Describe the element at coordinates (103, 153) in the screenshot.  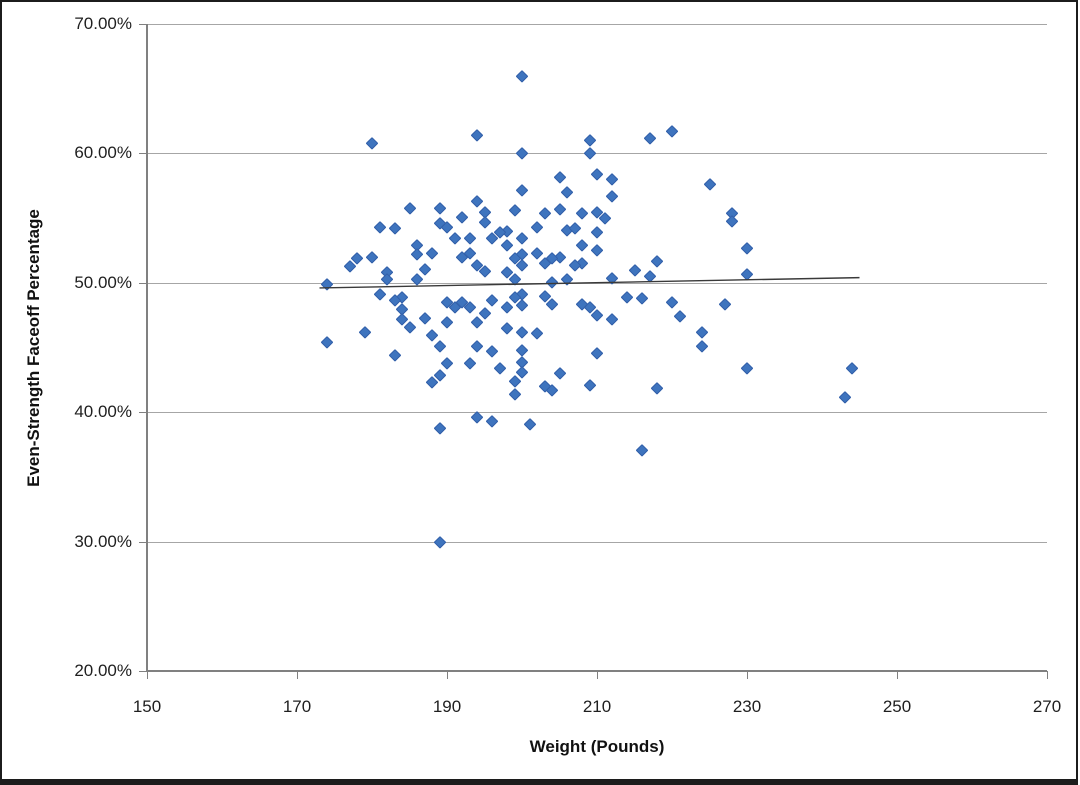
I see `y-tick-label-60: 60.00%` at that location.